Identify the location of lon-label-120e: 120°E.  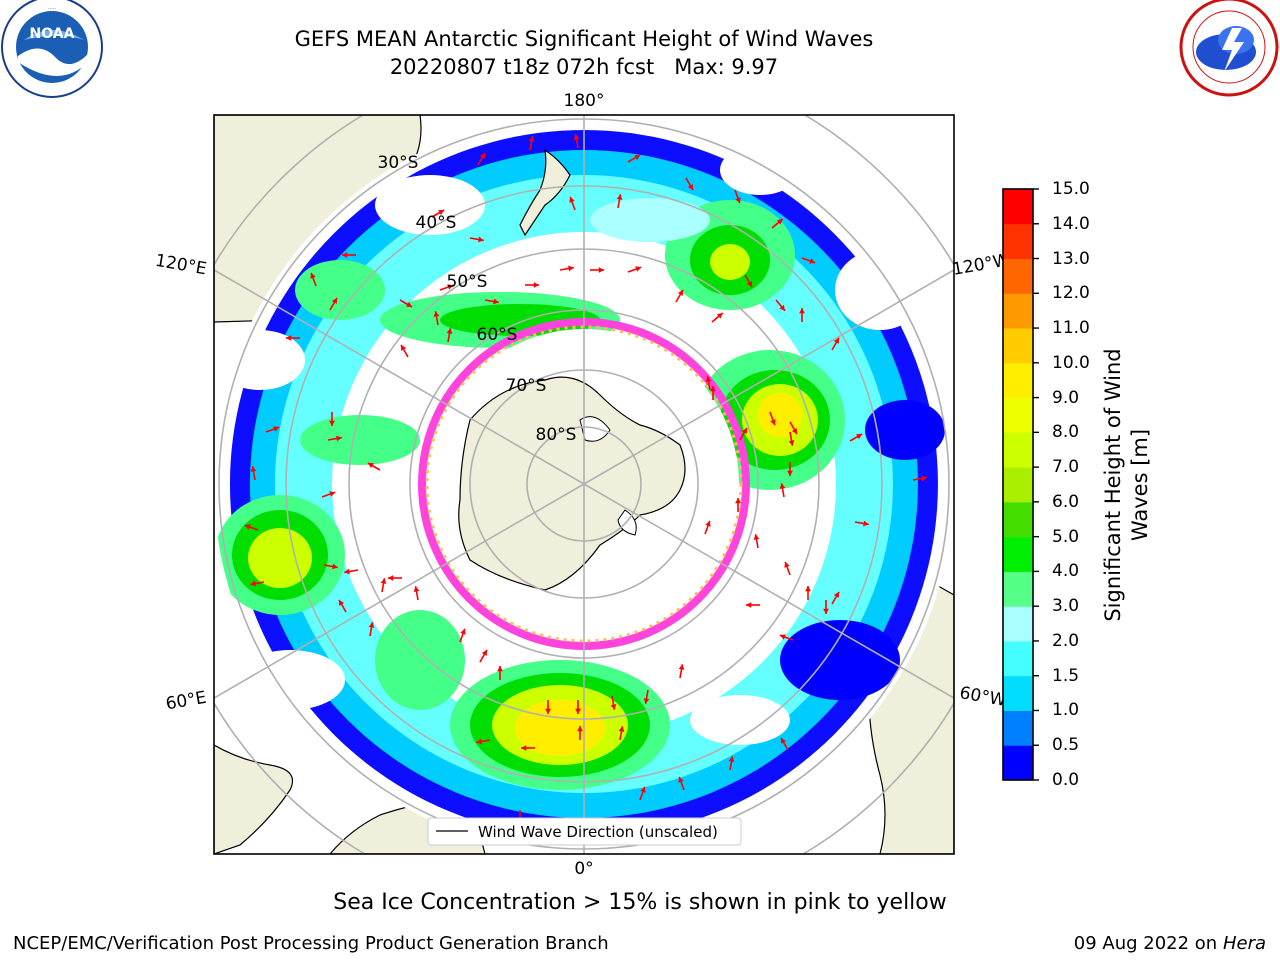
(181, 265).